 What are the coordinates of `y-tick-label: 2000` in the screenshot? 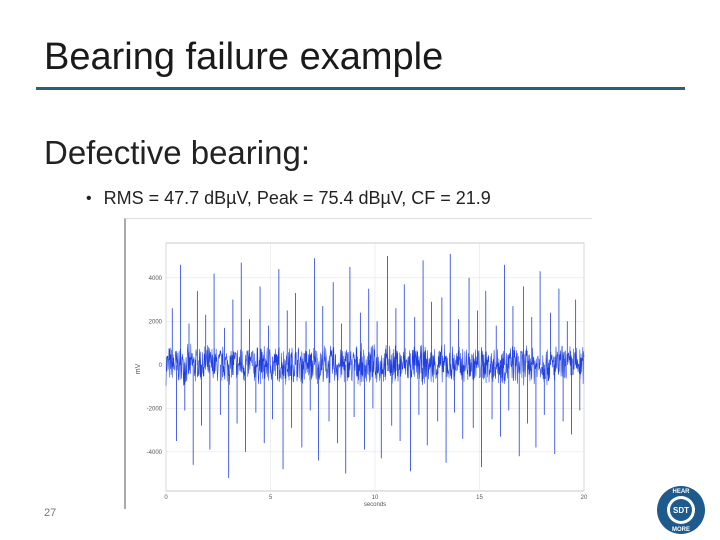 It's located at (156, 322).